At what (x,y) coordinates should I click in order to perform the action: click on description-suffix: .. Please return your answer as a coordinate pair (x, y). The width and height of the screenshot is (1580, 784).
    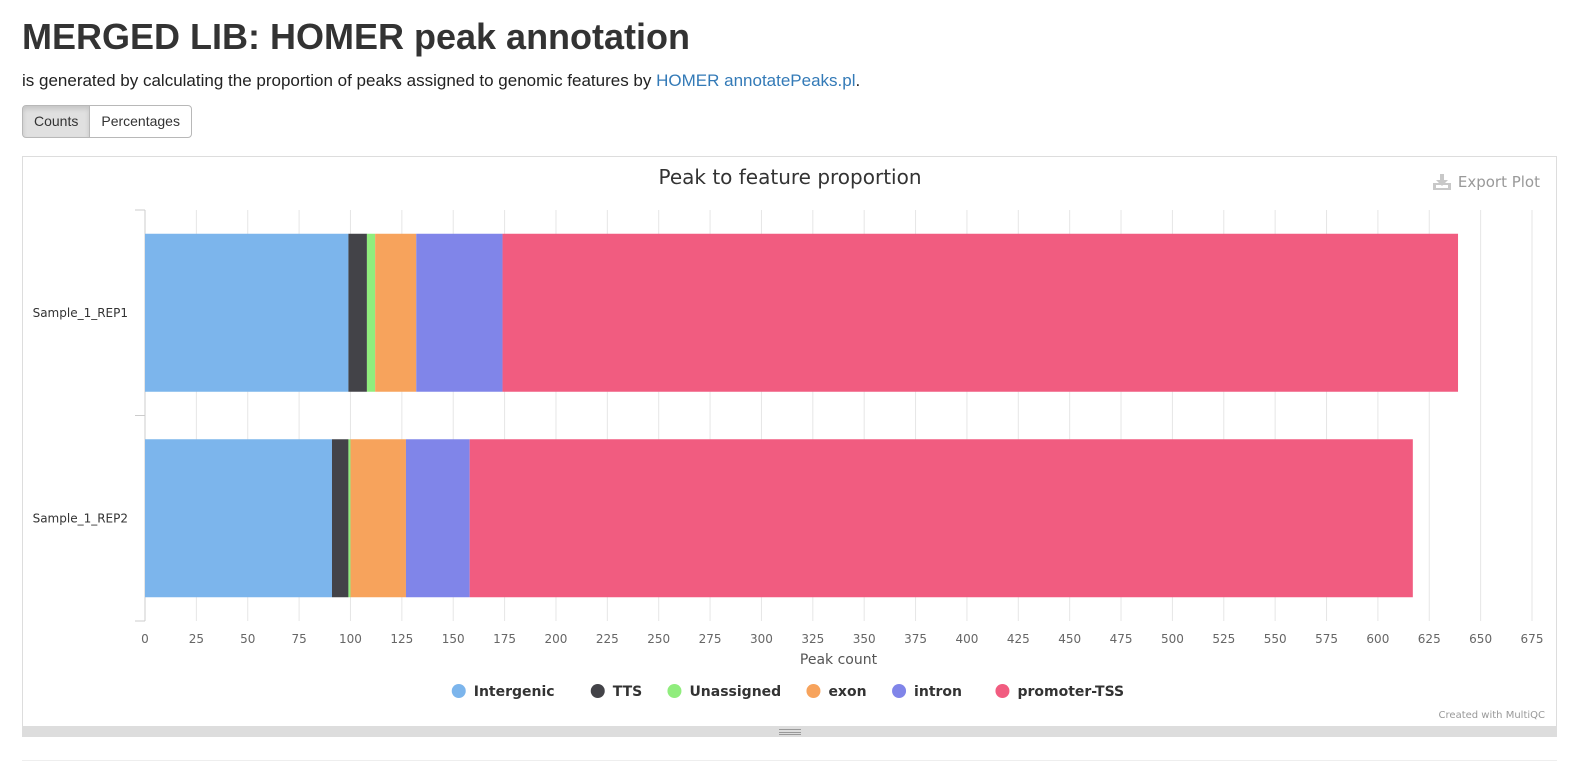
    Looking at the image, I should click on (858, 80).